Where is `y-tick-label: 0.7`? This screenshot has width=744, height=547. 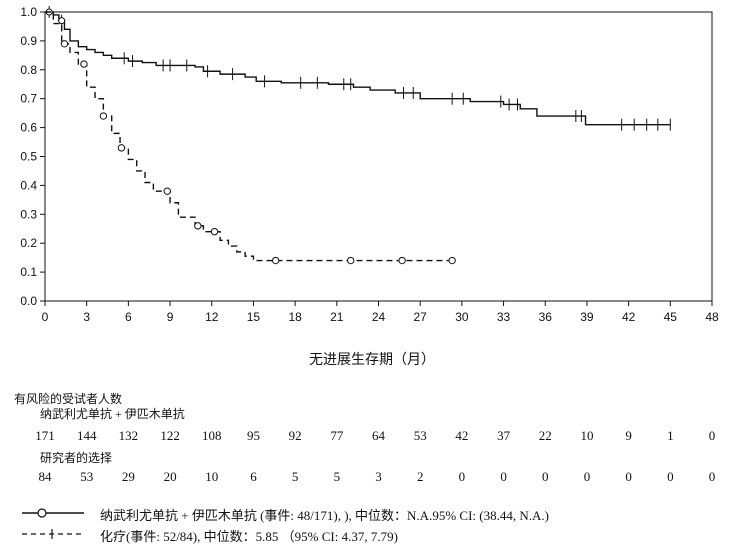 y-tick-label: 0.7 is located at coordinates (28, 99).